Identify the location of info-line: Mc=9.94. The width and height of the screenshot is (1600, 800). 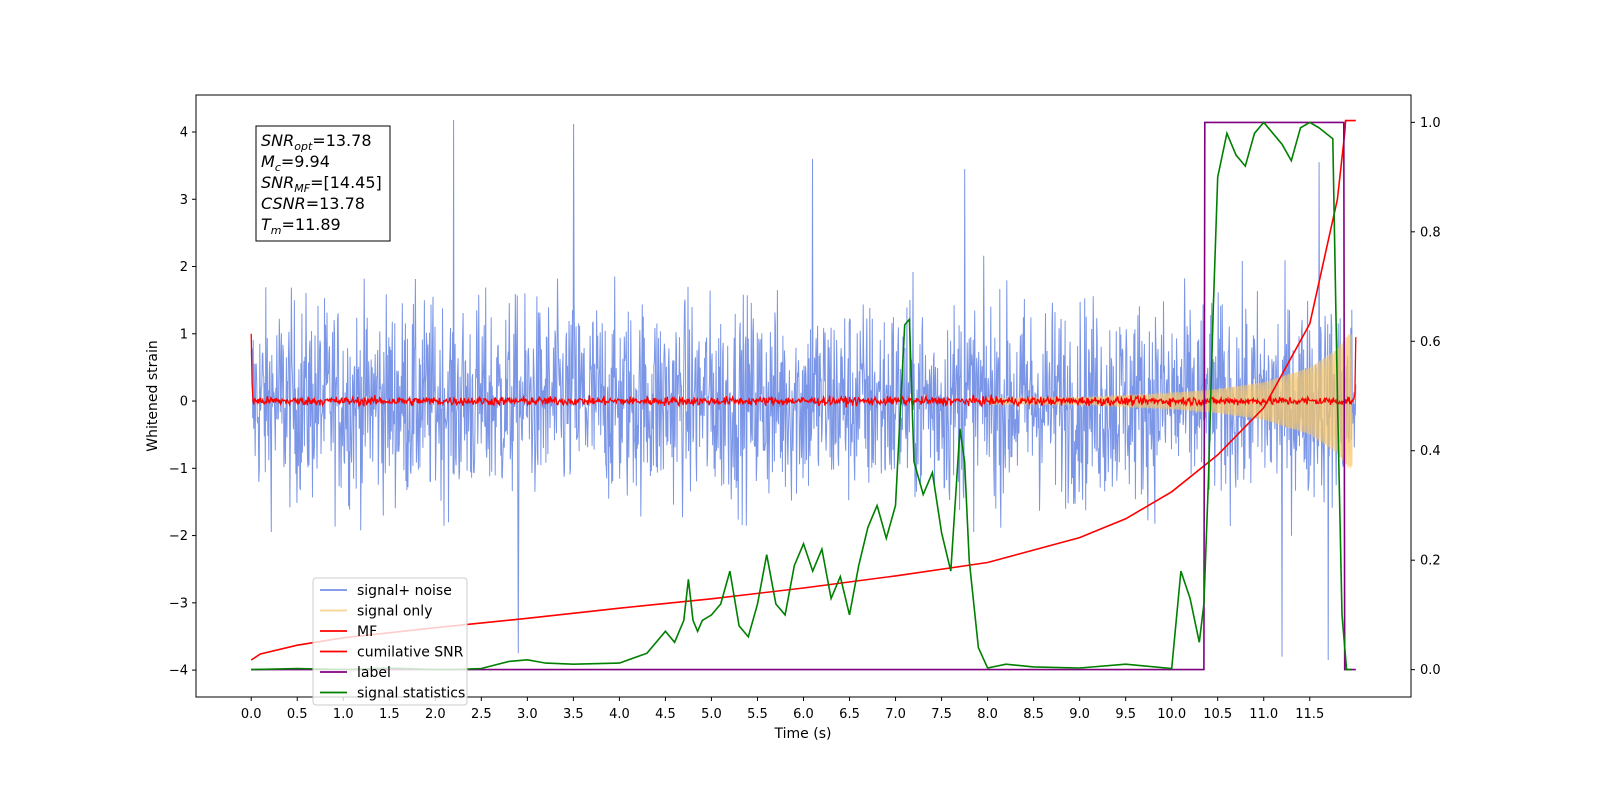
(295, 163).